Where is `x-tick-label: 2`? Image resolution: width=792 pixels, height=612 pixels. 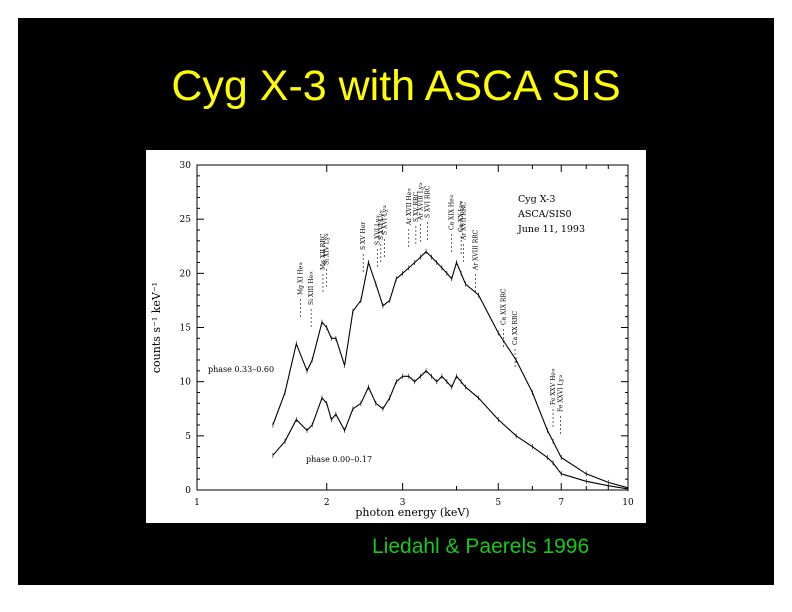
x-tick-label: 2 is located at coordinates (327, 503).